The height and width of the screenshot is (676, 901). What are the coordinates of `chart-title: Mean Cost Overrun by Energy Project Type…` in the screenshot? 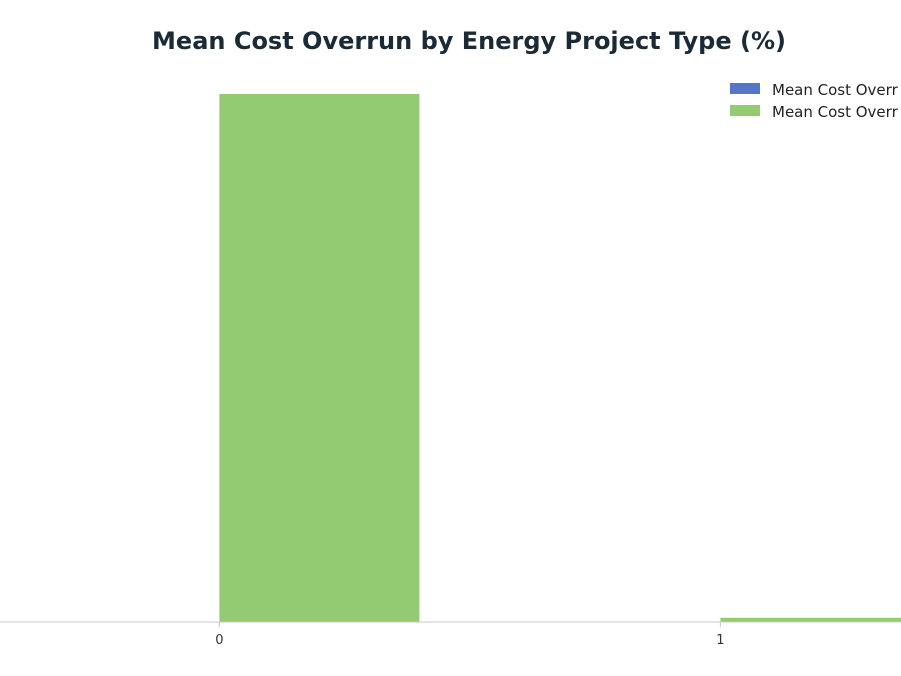 It's located at (469, 41).